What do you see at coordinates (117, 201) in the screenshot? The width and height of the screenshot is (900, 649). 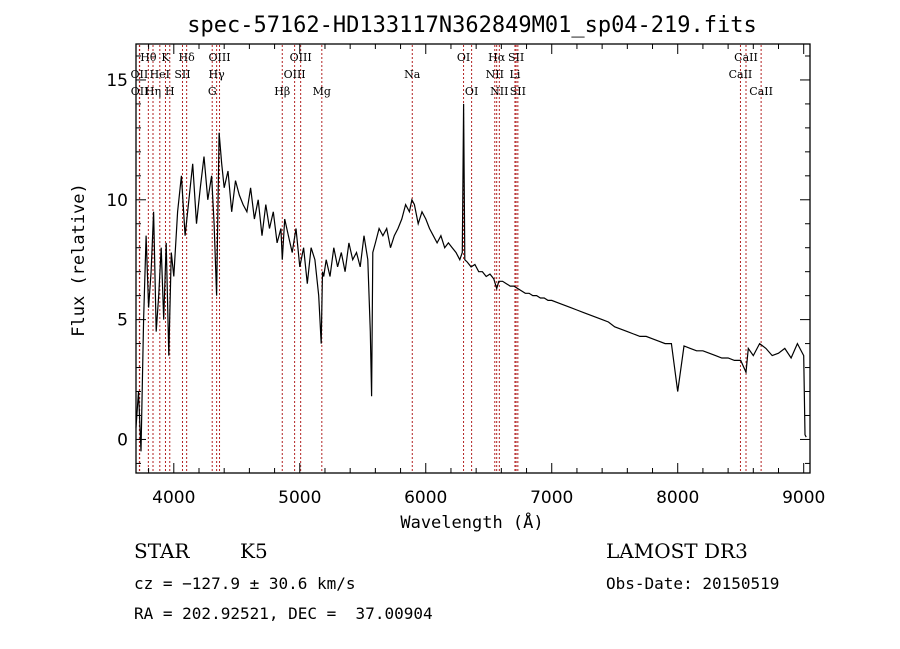 I see `y-tick-label: 10` at bounding box center [117, 201].